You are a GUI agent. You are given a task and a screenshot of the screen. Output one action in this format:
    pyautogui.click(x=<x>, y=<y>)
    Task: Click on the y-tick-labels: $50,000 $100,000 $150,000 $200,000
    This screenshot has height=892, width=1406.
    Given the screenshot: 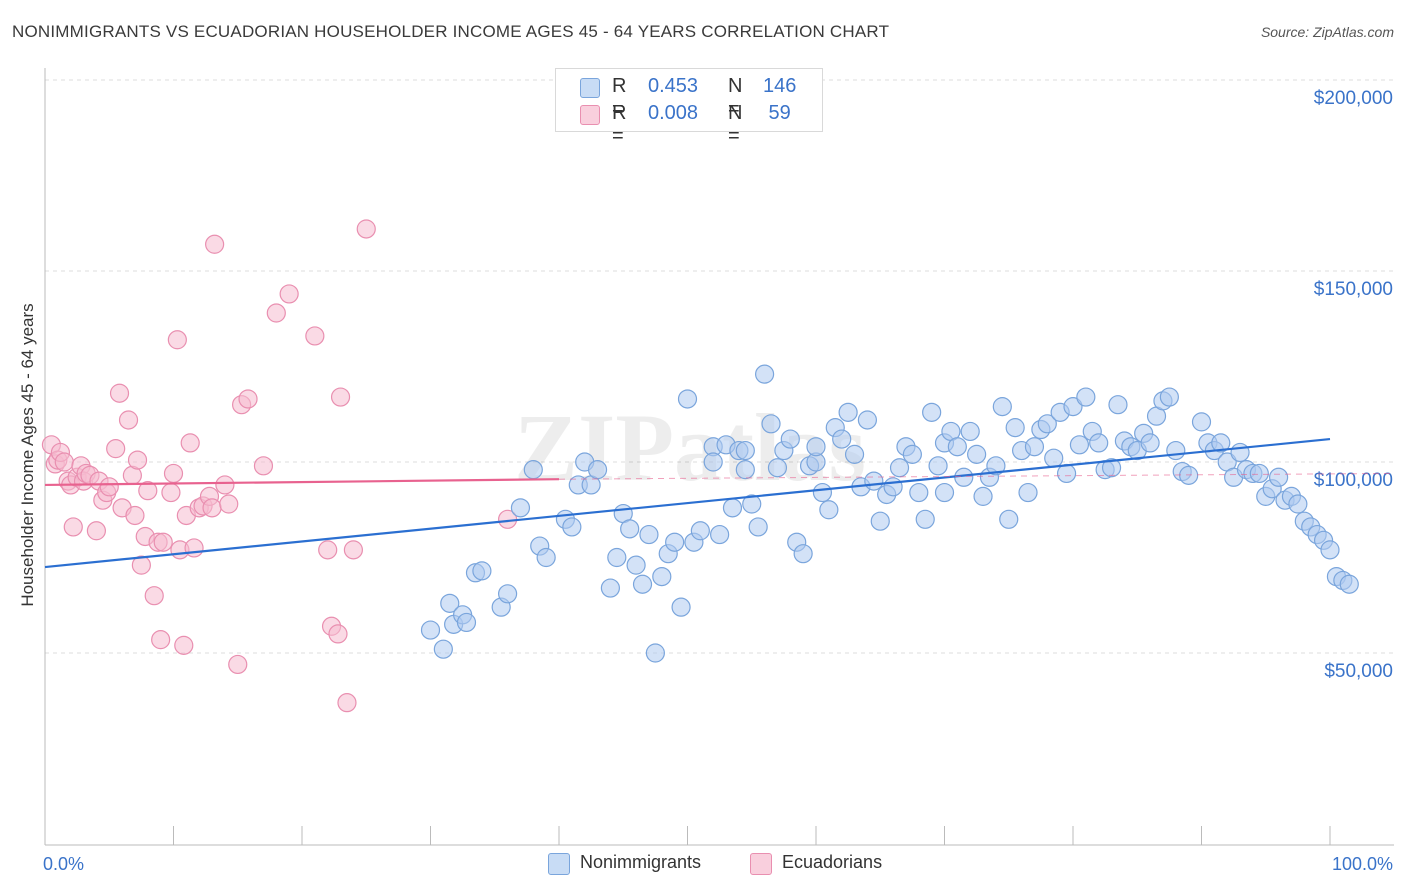 What is the action you would take?
    pyautogui.click(x=1353, y=385)
    